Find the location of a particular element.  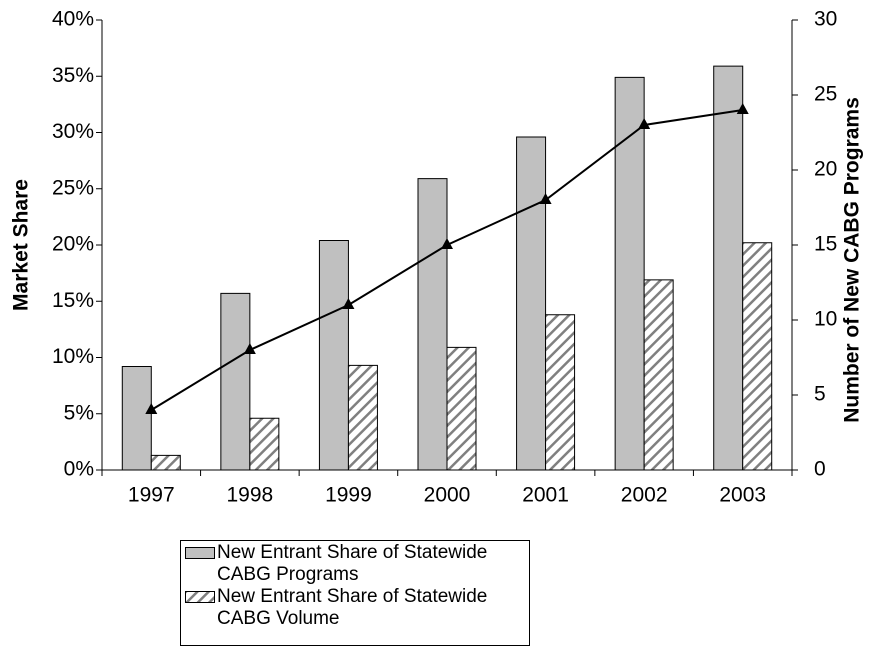

y2-axis-title: Number of New CABG Programs is located at coordinates (852, 260).